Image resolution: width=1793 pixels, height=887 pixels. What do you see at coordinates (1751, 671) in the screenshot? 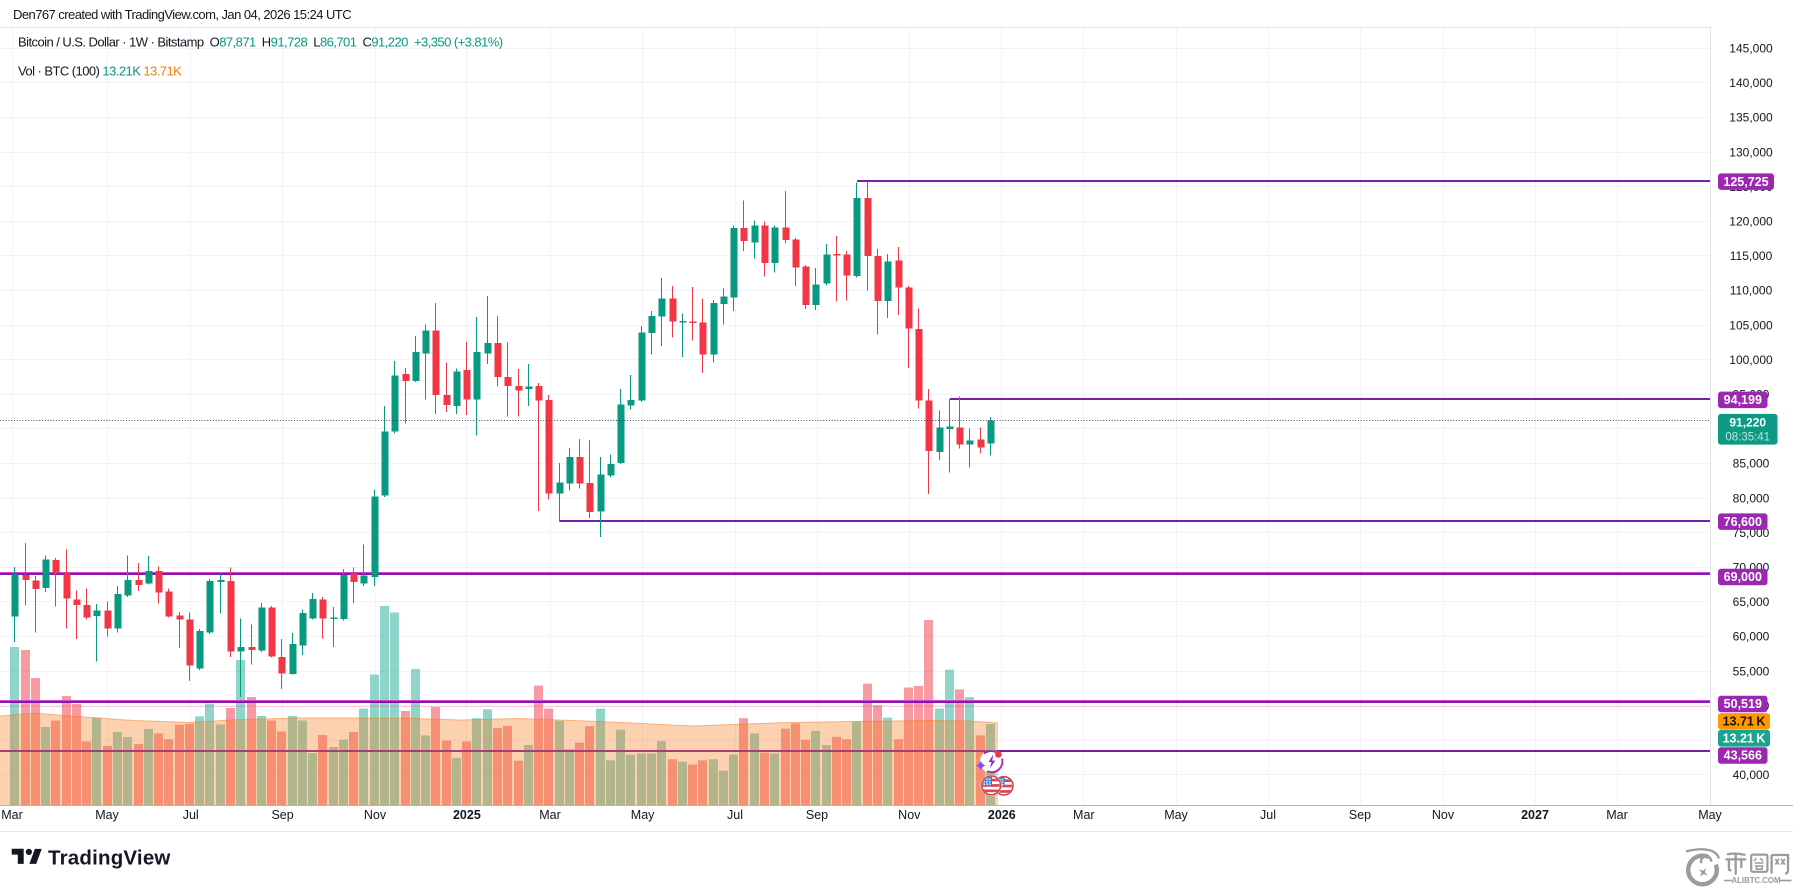
I see `svg-text: 55,000` at bounding box center [1751, 671].